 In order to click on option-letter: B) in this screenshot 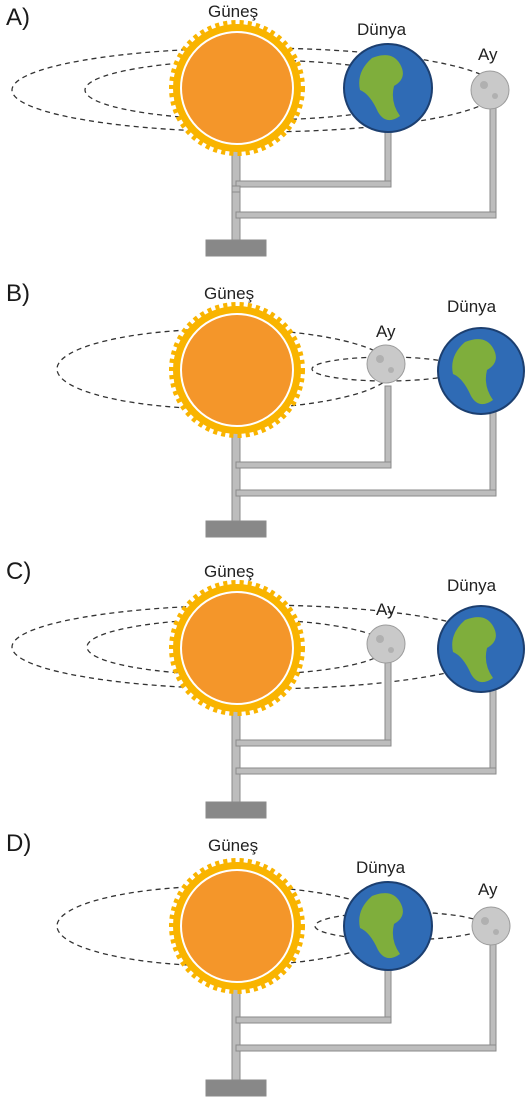, I will do `click(18, 293)`.